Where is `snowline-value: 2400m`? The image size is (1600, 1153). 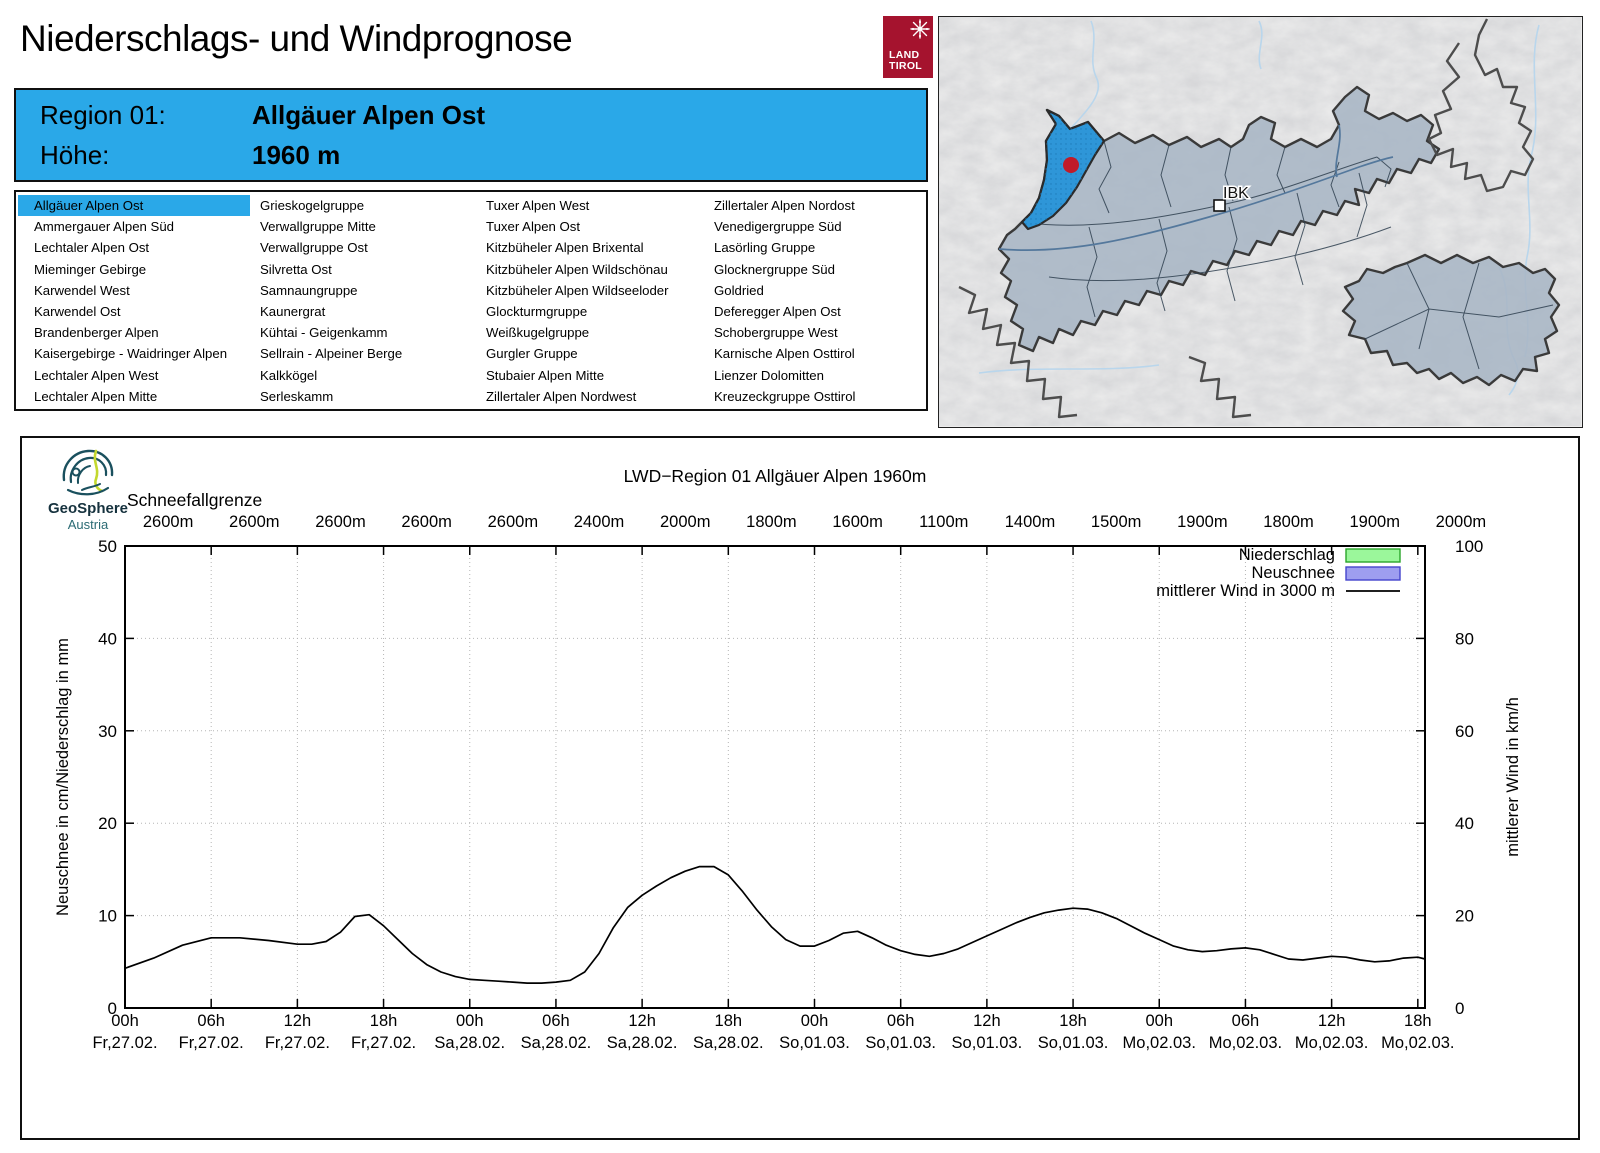
snowline-value: 2400m is located at coordinates (599, 522).